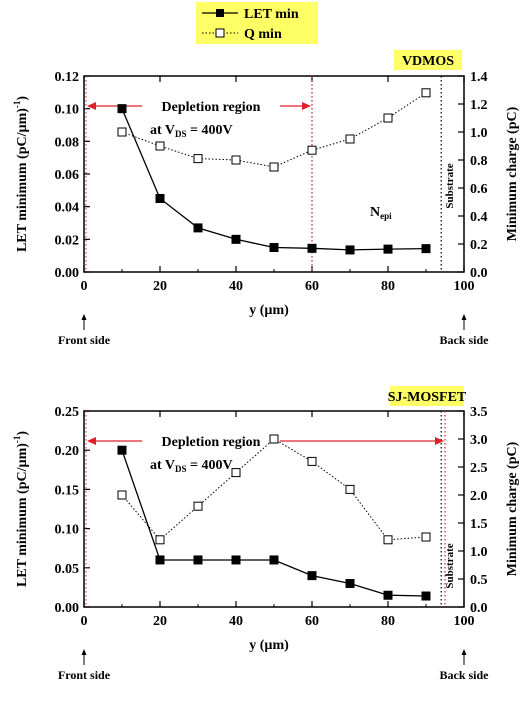 This screenshot has width=524, height=703. Describe the element at coordinates (479, 496) in the screenshot. I see `y-right-tick-label: 2.0` at that location.